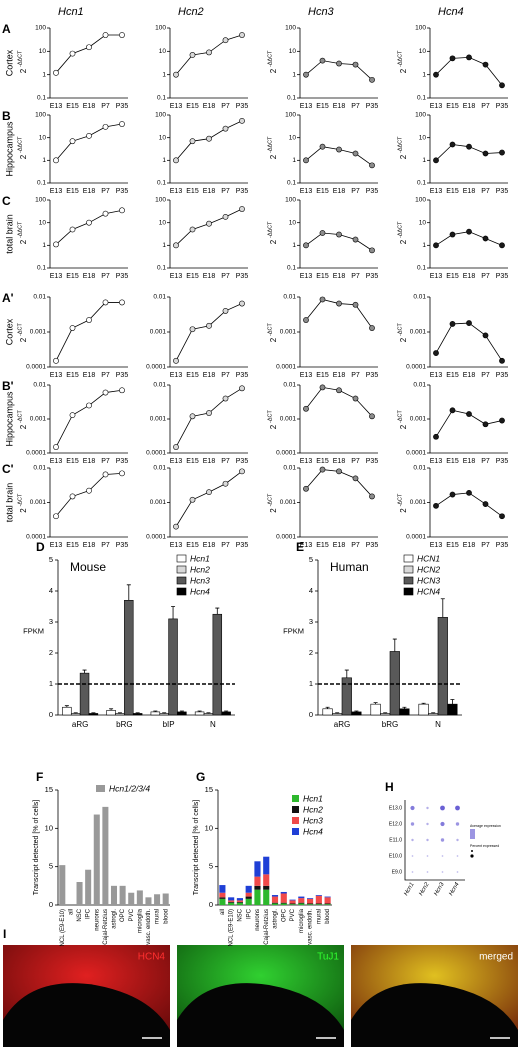 The width and height of the screenshot is (521, 1050). What do you see at coordinates (260, 1015) in the screenshot?
I see `ventricle` at bounding box center [260, 1015].